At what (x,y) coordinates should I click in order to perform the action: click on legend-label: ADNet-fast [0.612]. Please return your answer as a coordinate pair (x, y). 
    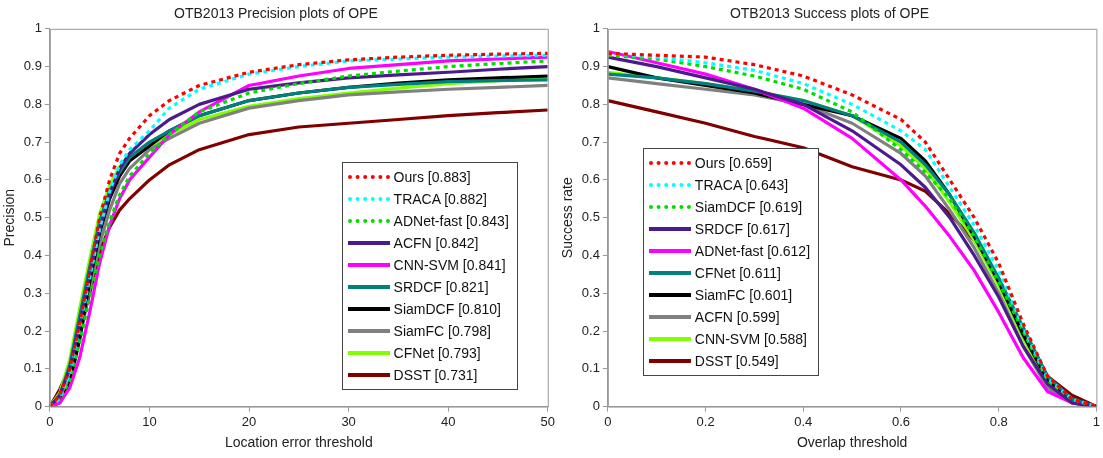
    Looking at the image, I should click on (752, 250).